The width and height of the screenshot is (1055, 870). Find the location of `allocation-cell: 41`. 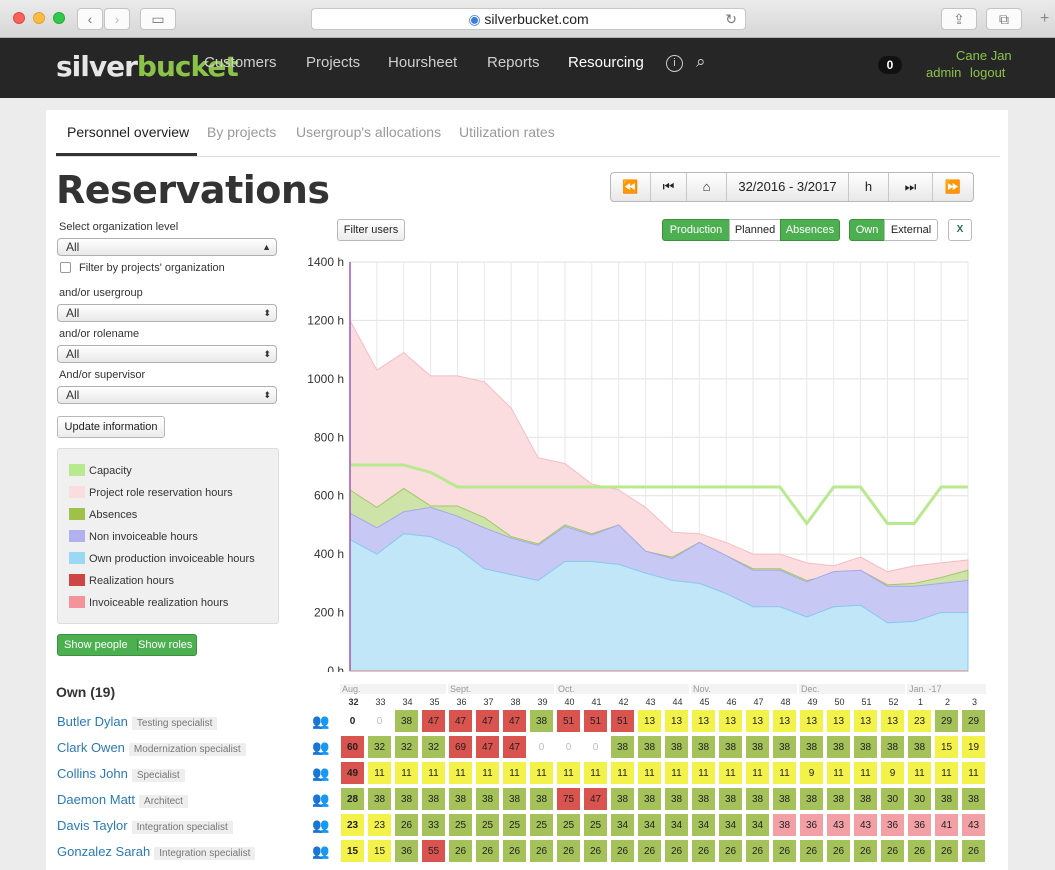

allocation-cell: 41 is located at coordinates (946, 825).